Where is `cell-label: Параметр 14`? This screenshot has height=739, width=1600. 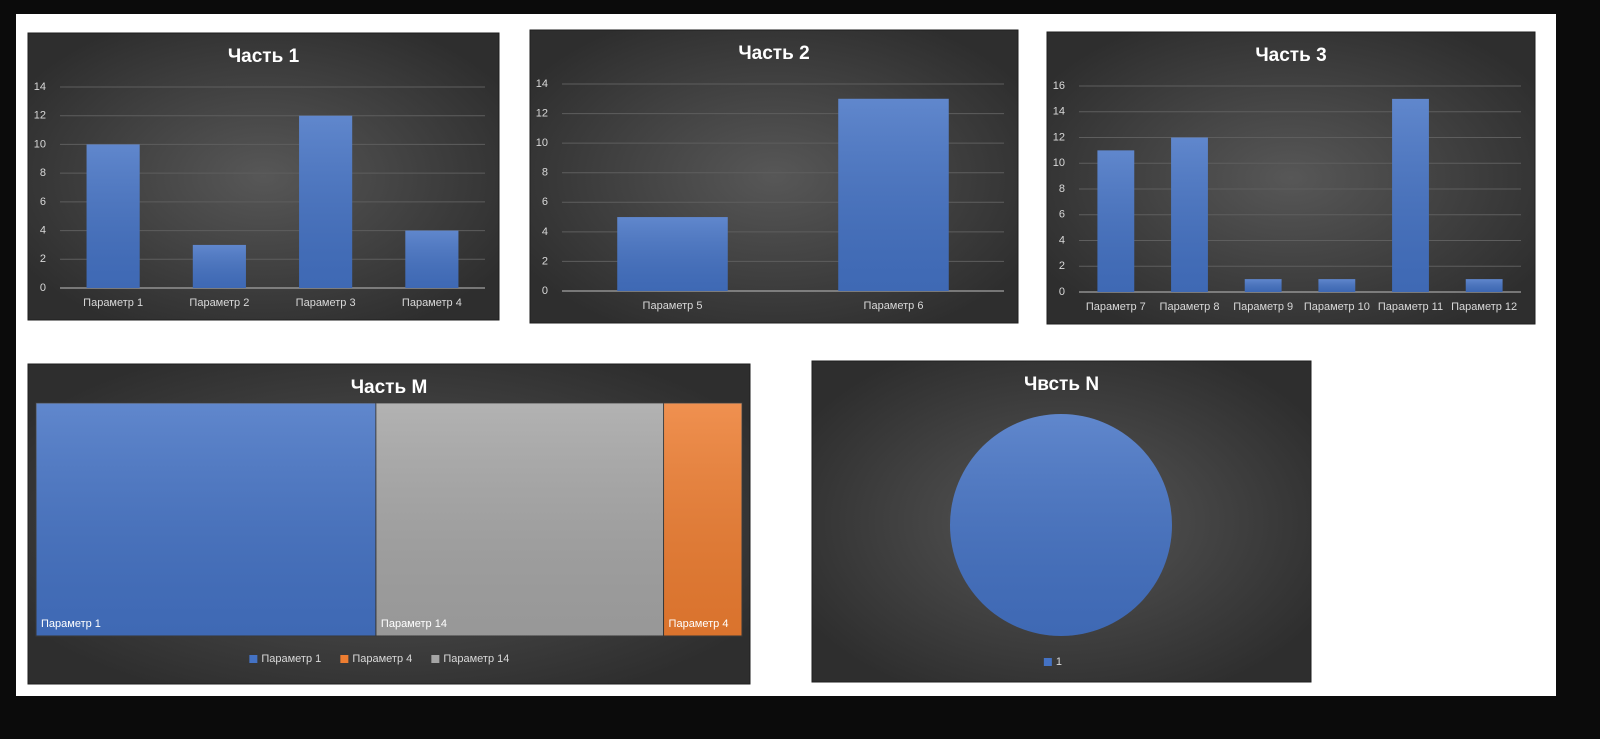
cell-label: Параметр 14 is located at coordinates (414, 624).